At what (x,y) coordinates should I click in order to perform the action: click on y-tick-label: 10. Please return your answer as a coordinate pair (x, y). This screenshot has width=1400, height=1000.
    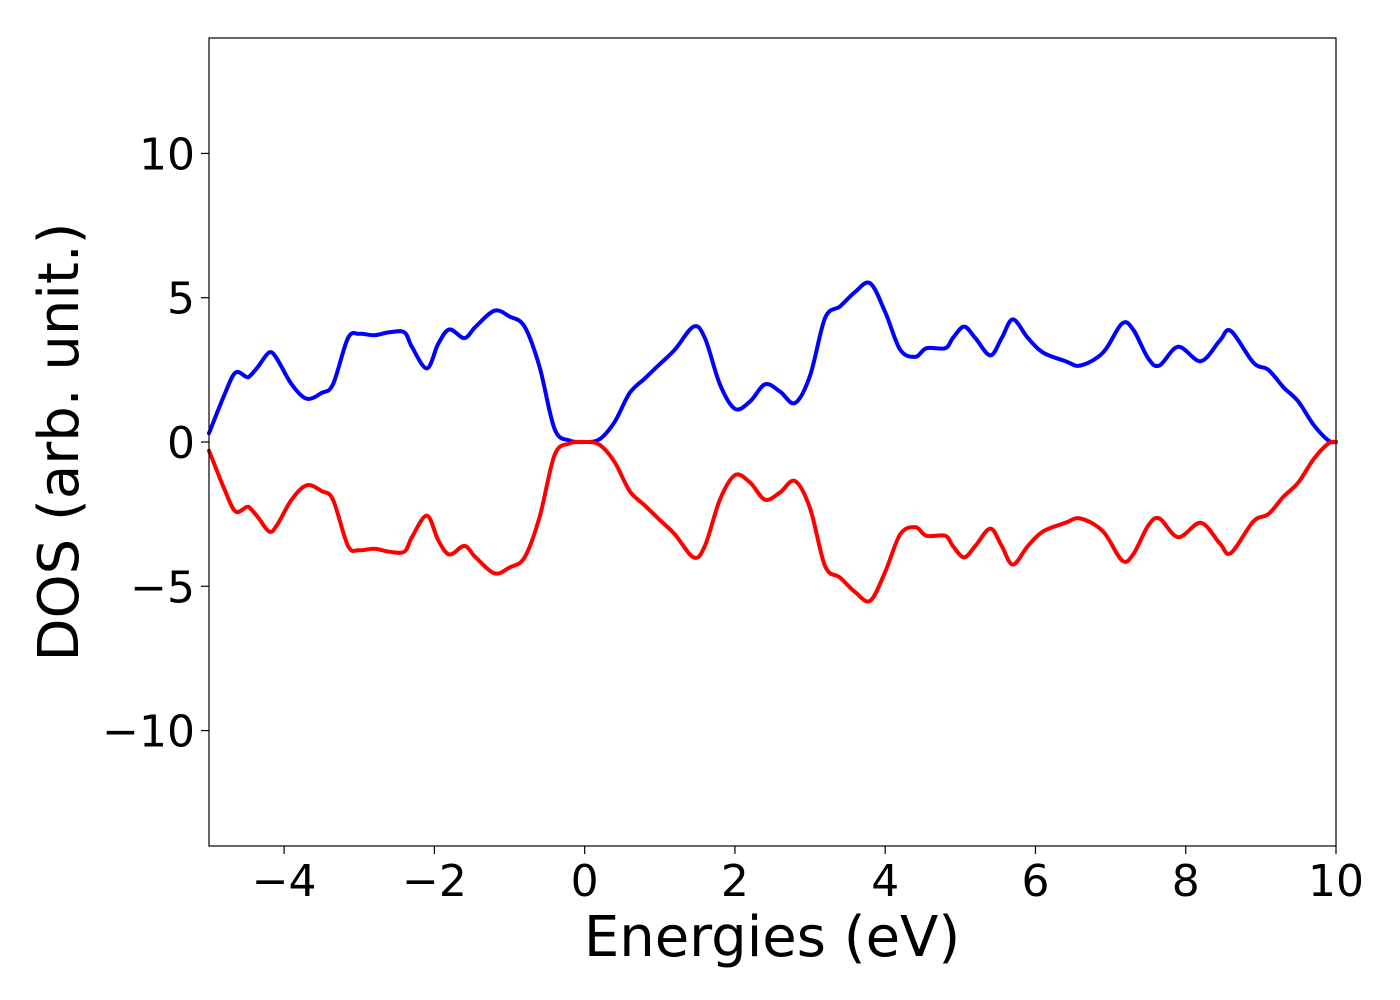
    Looking at the image, I should click on (167, 154).